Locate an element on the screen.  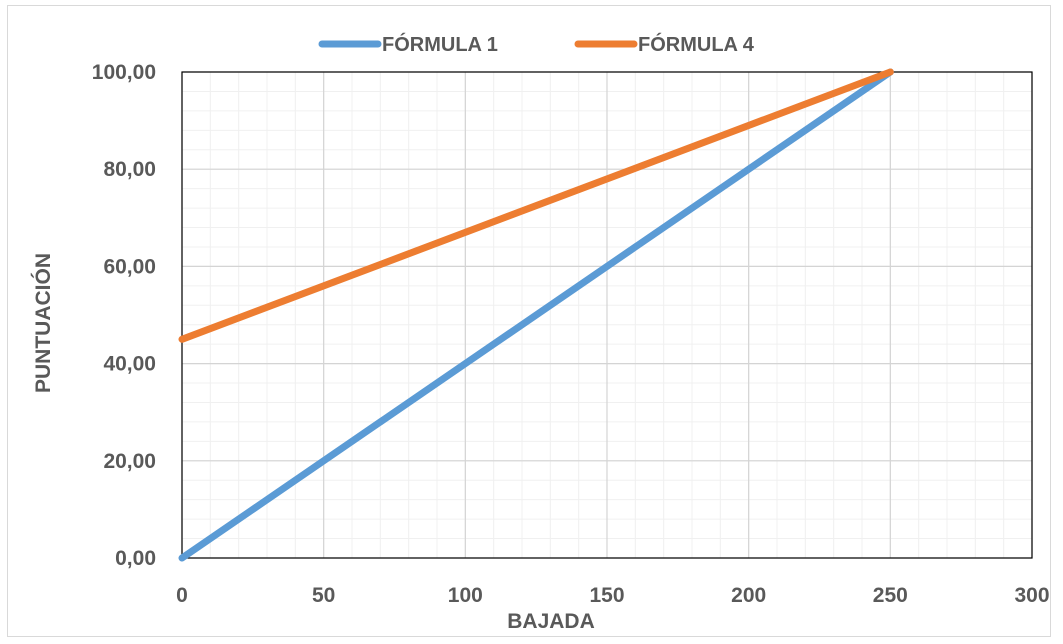
x-axis-tick-labels: 0 50 100 150 200 250 300 is located at coordinates (612, 595).